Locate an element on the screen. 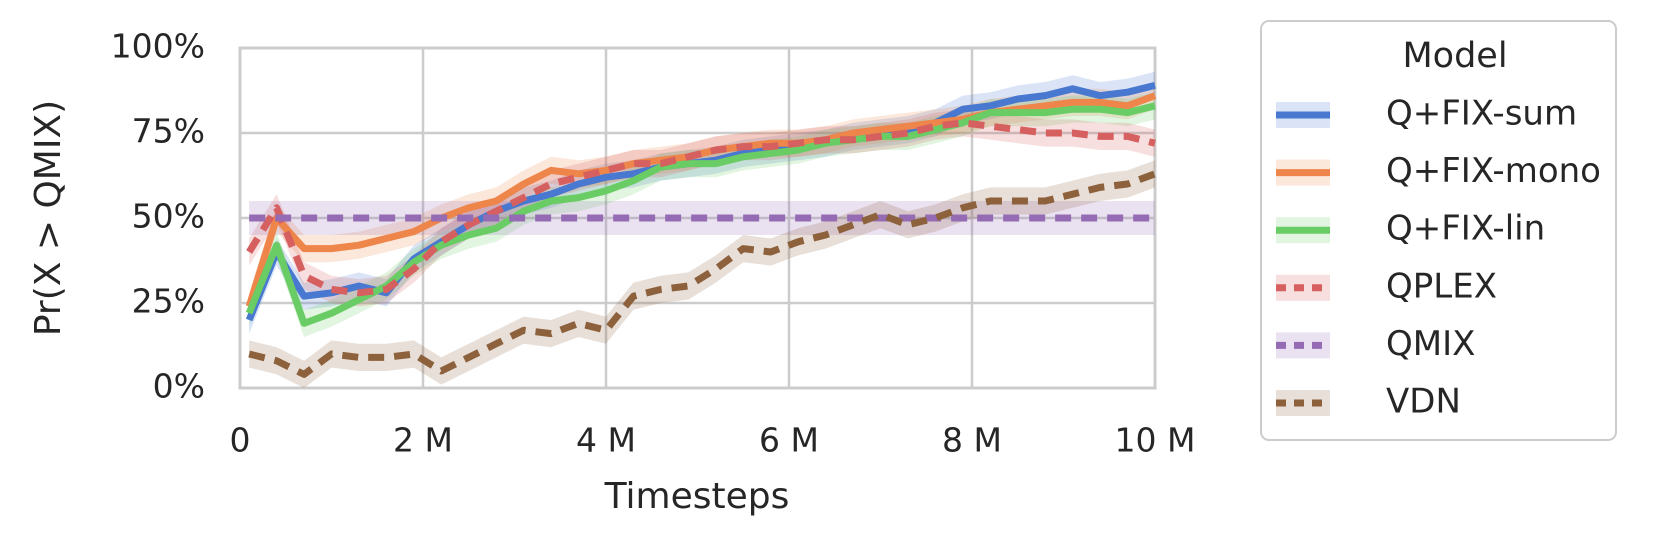 Image resolution: width=1662 pixels, height=555 pixels. legend-label: QPLEX is located at coordinates (1441, 286).